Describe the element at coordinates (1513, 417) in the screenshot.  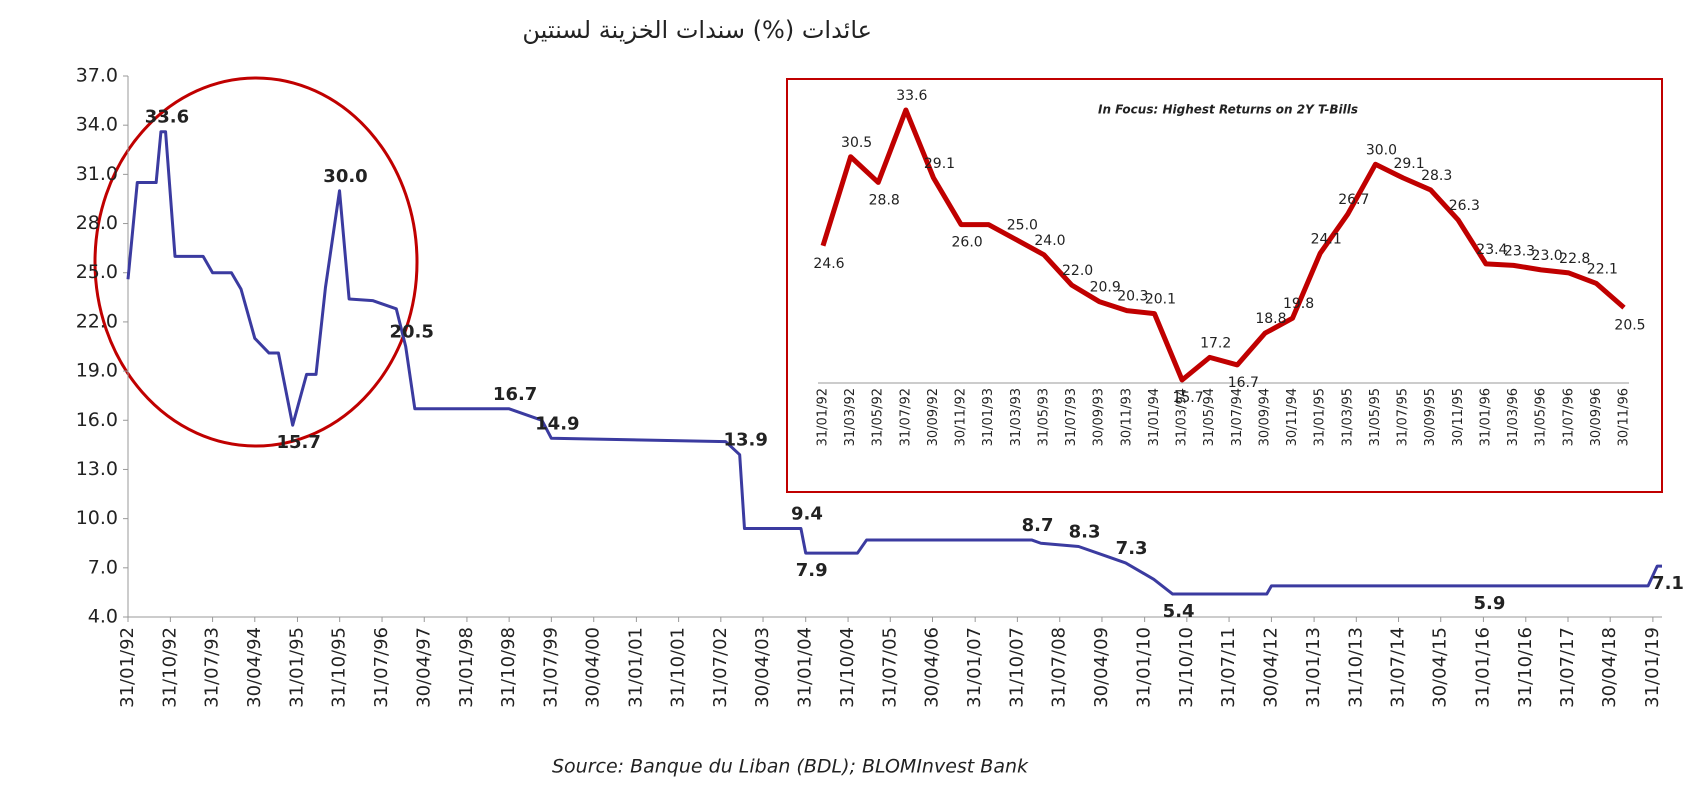
I see `inset-x-tick-label: 31/03/96` at that location.